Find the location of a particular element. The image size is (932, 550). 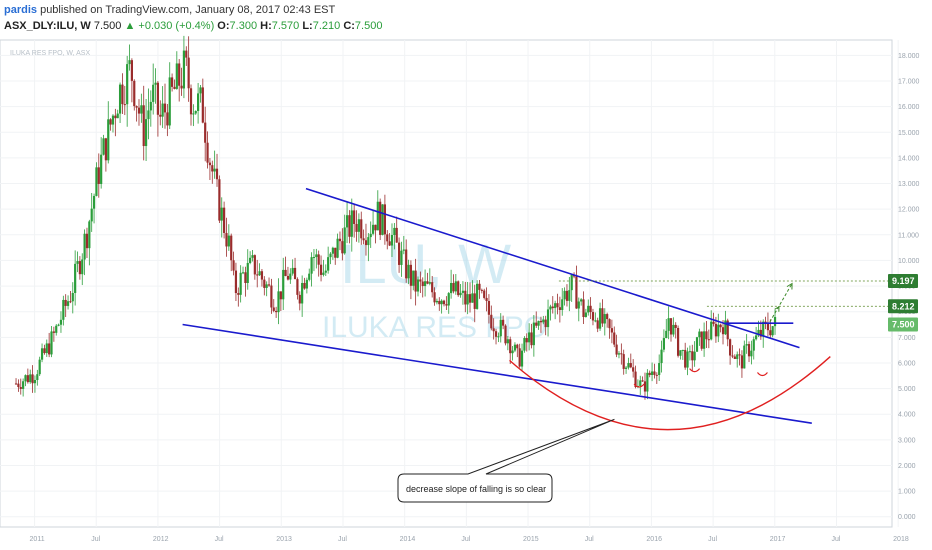

price-tick-label: 5.000 is located at coordinates (907, 389).